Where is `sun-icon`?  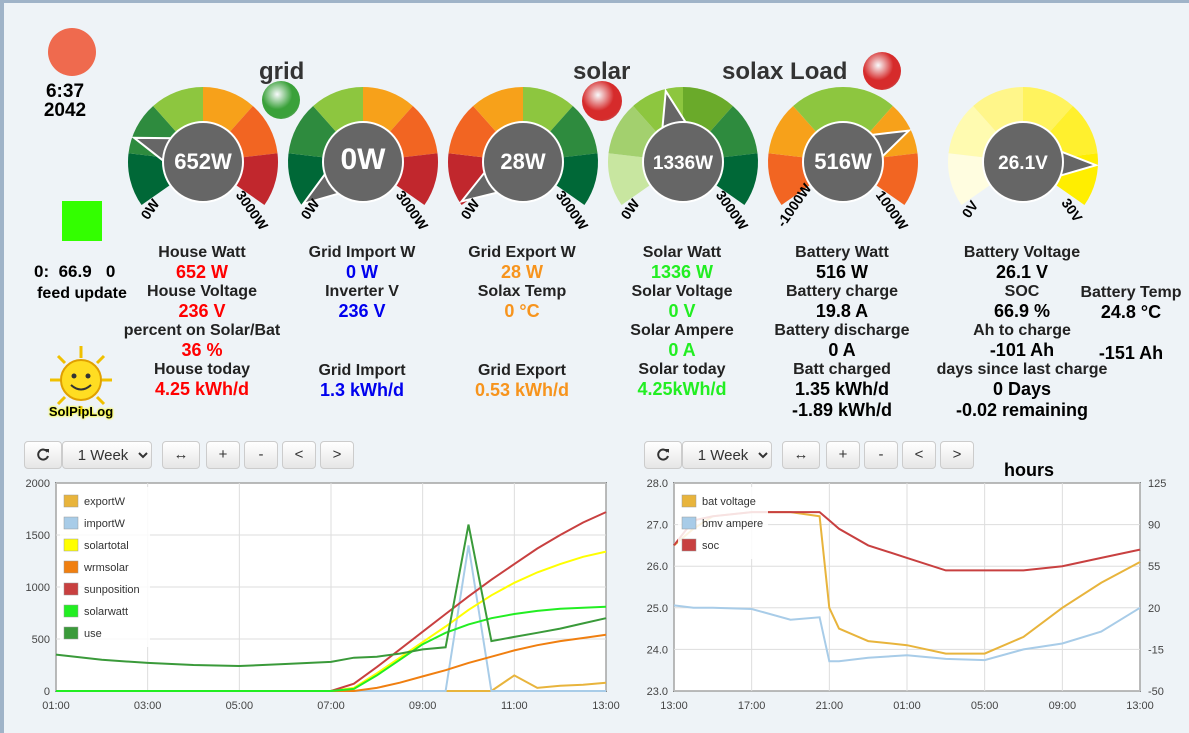
sun-icon is located at coordinates (81, 380).